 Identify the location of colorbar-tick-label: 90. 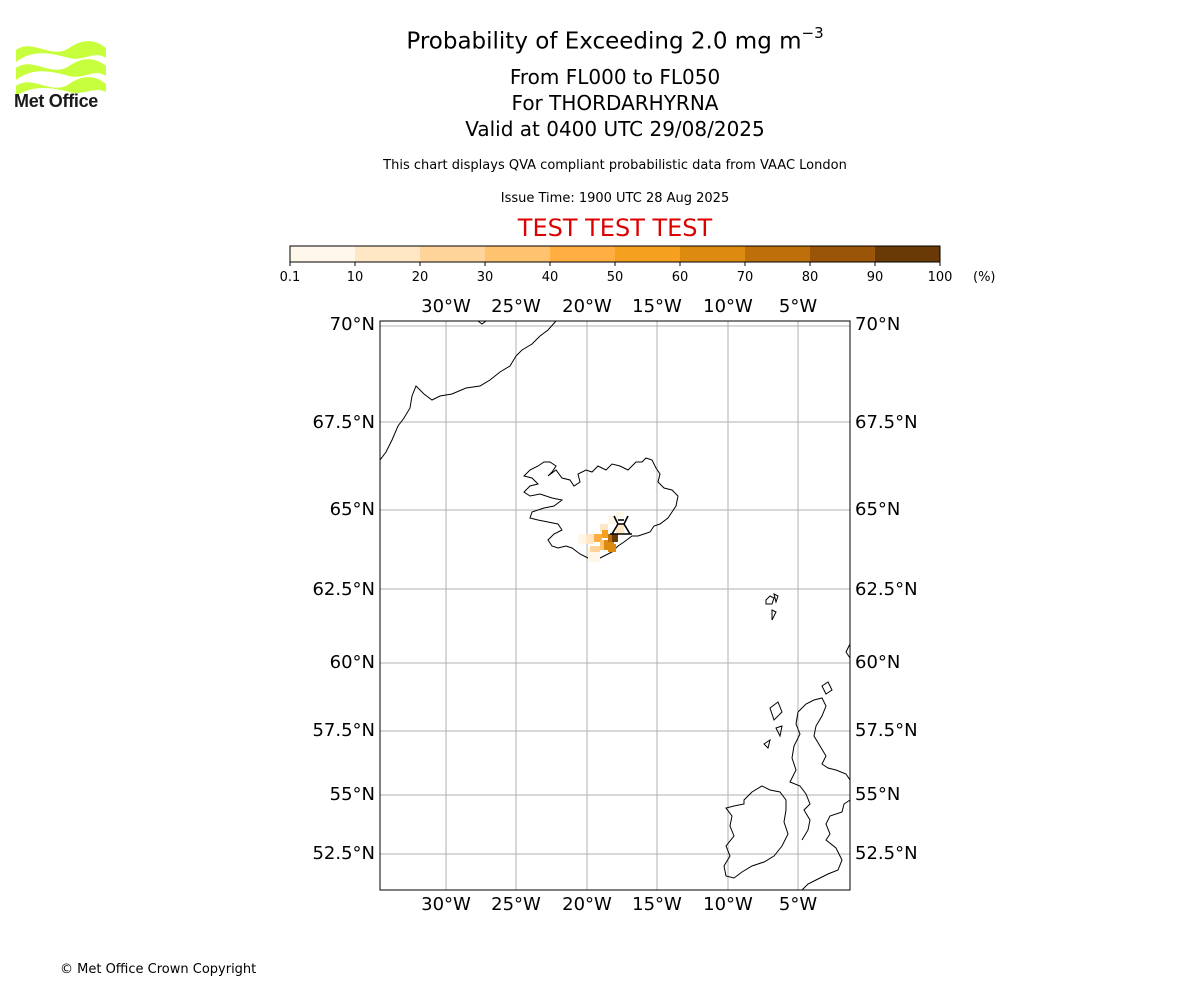
(875, 277).